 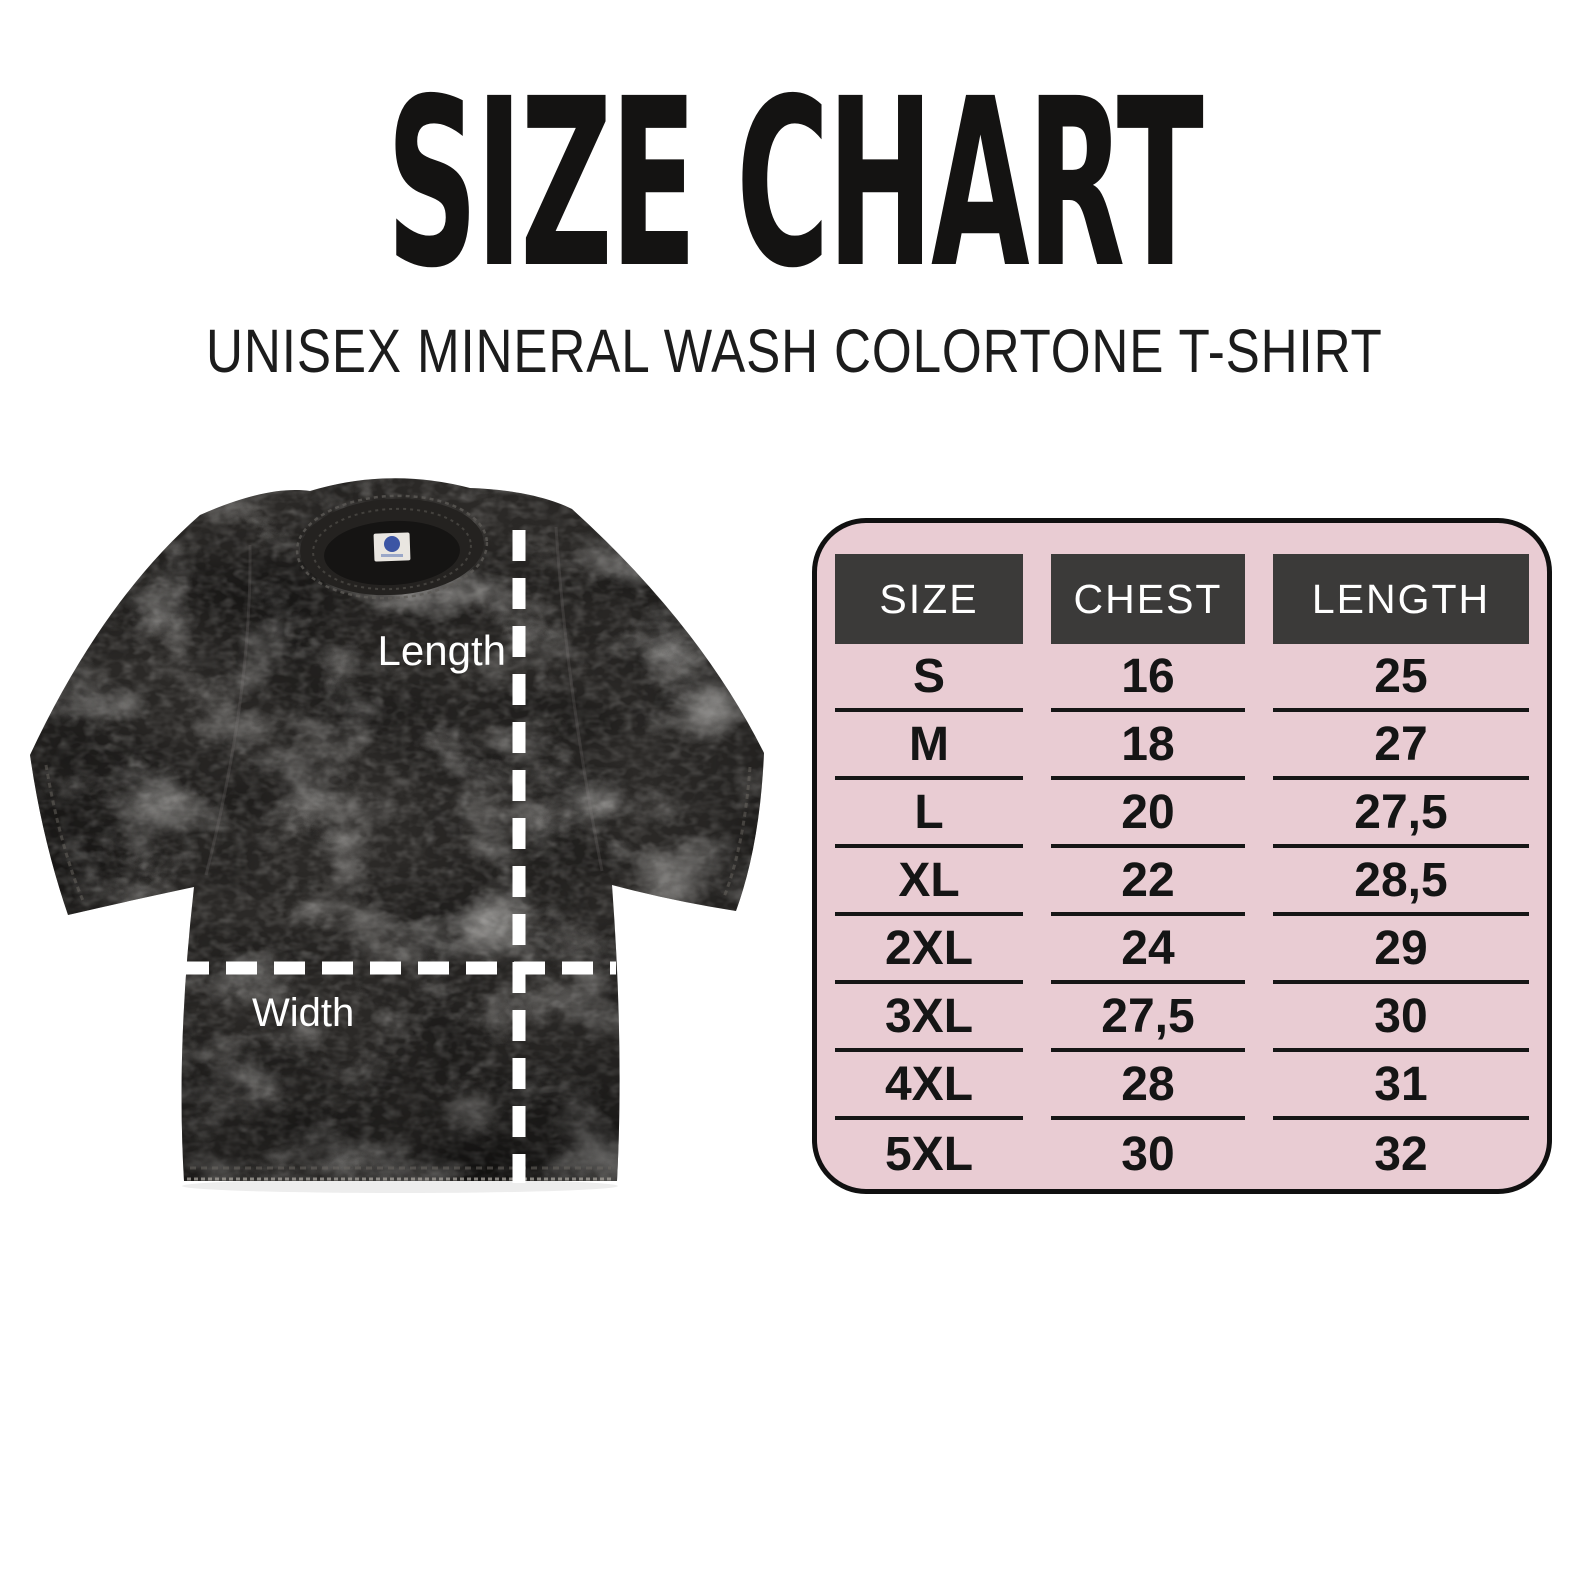 What do you see at coordinates (1148, 599) in the screenshot?
I see `column-header-chest: CHEST` at bounding box center [1148, 599].